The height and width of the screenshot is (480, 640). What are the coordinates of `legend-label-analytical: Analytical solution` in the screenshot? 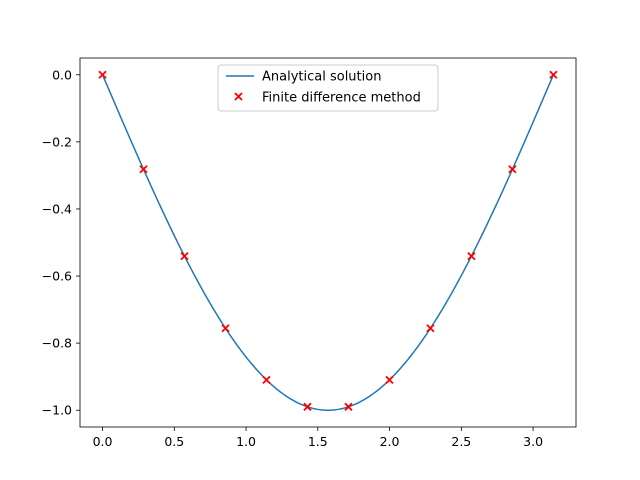 It's located at (321, 77).